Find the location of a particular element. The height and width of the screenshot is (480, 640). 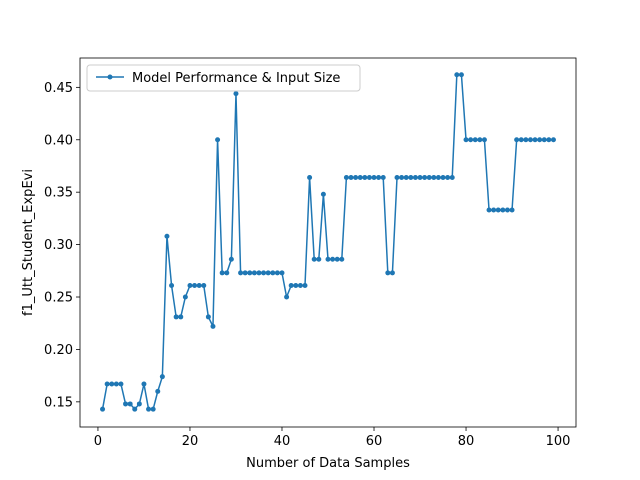

x-axis-label: Number of Data Samples is located at coordinates (328, 463).